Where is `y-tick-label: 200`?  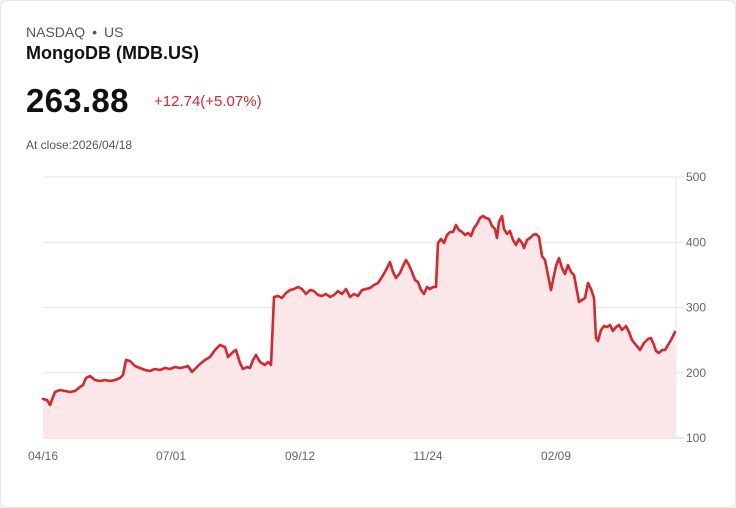 y-tick-label: 200 is located at coordinates (696, 373).